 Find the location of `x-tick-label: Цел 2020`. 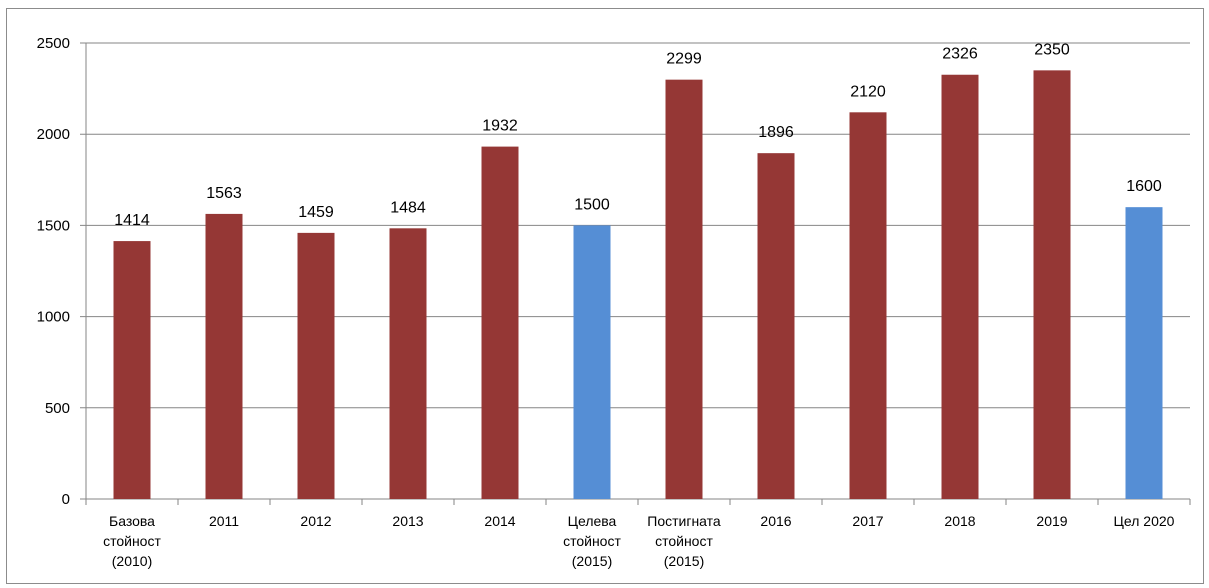

x-tick-label: Цел 2020 is located at coordinates (1144, 521).